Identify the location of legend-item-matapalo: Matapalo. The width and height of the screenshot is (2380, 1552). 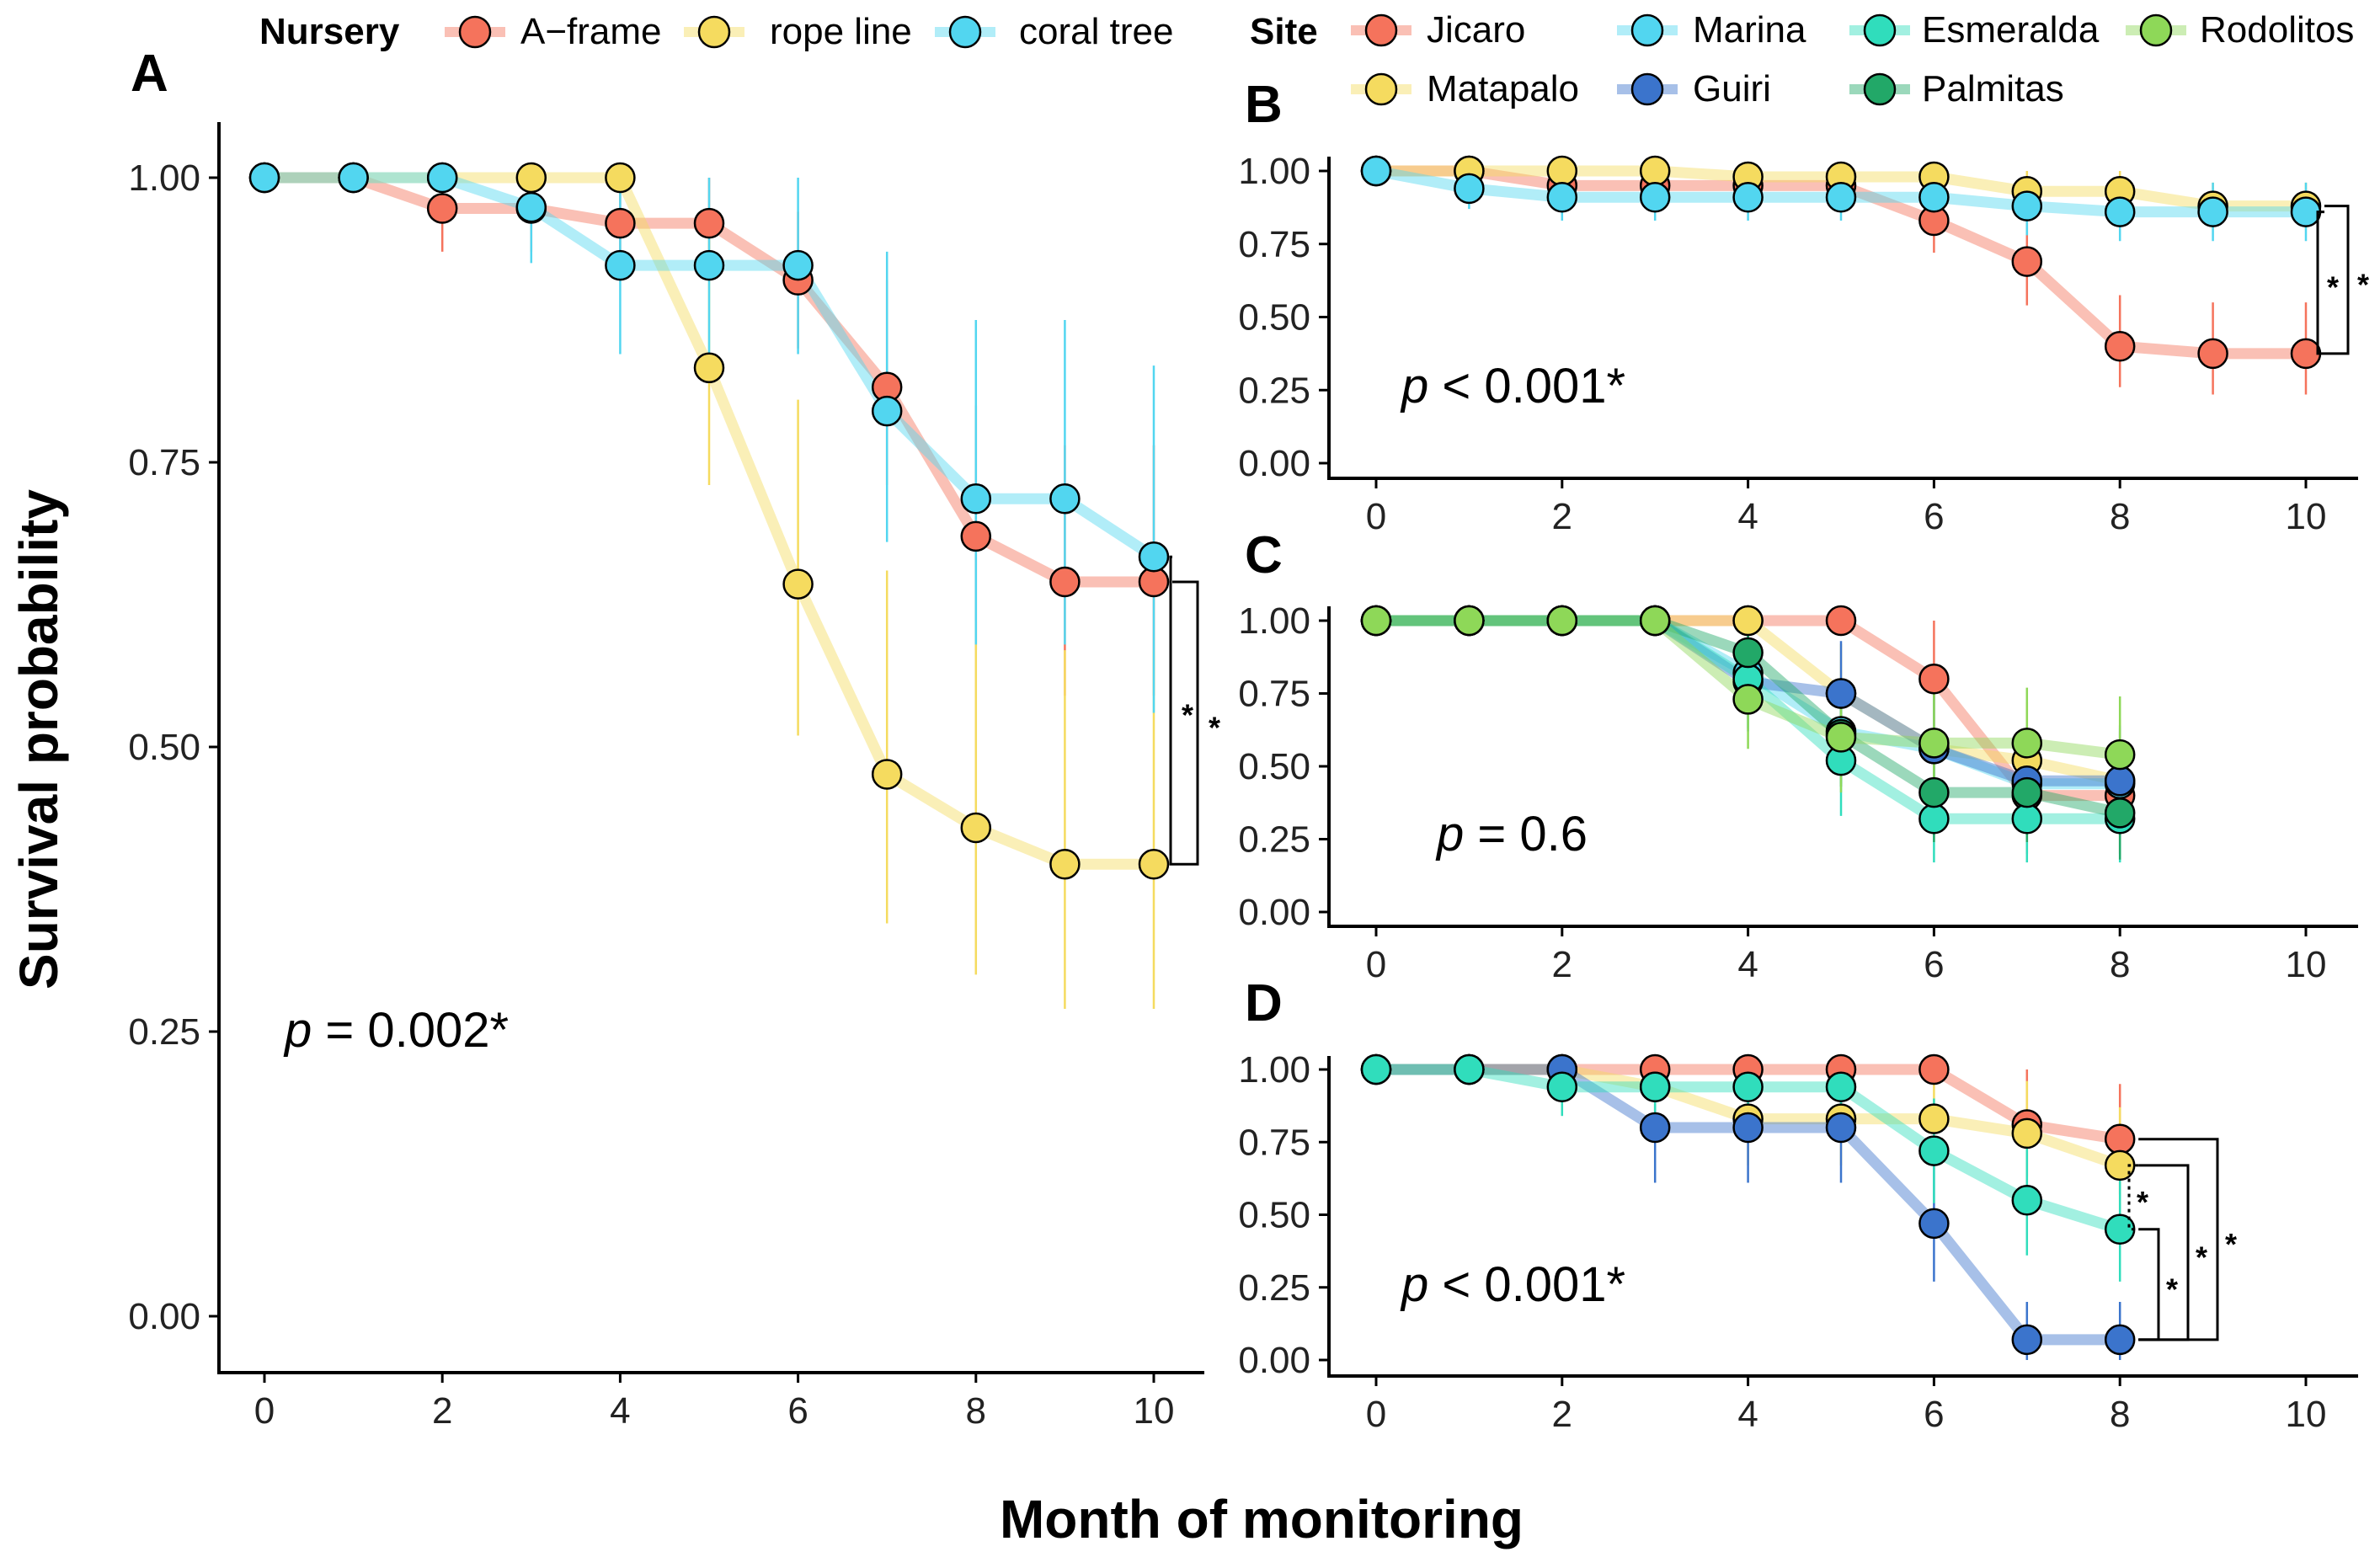
(1465, 88).